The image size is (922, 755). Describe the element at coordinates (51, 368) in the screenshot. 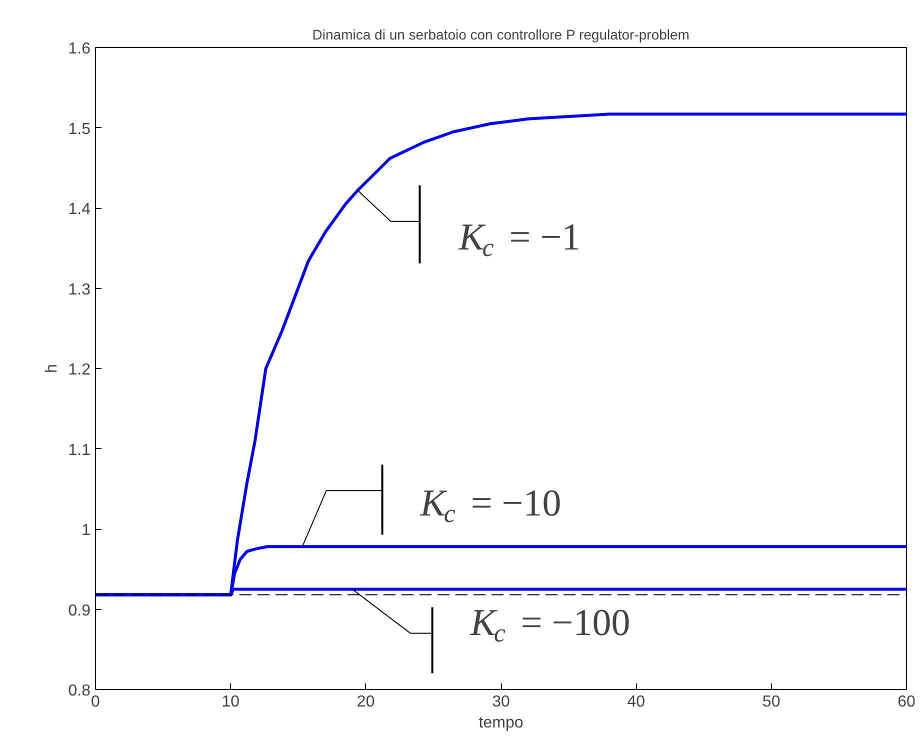

I see `y-axis-title: h` at that location.